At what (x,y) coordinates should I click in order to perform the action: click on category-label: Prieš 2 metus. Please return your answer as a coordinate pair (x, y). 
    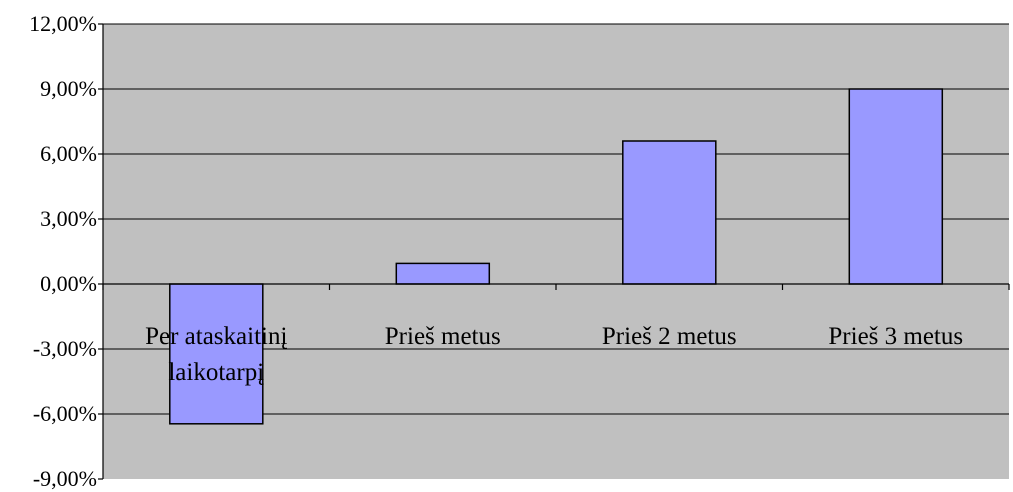
    Looking at the image, I should click on (669, 336).